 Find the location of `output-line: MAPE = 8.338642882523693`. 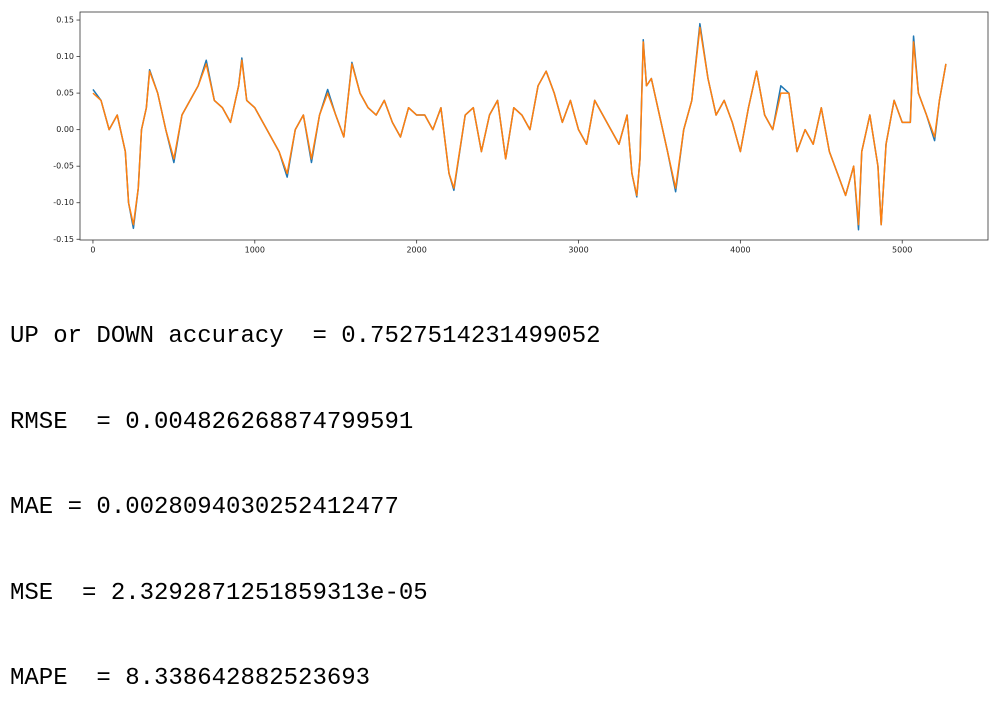

output-line: MAPE = 8.338642882523693 is located at coordinates (190, 678).